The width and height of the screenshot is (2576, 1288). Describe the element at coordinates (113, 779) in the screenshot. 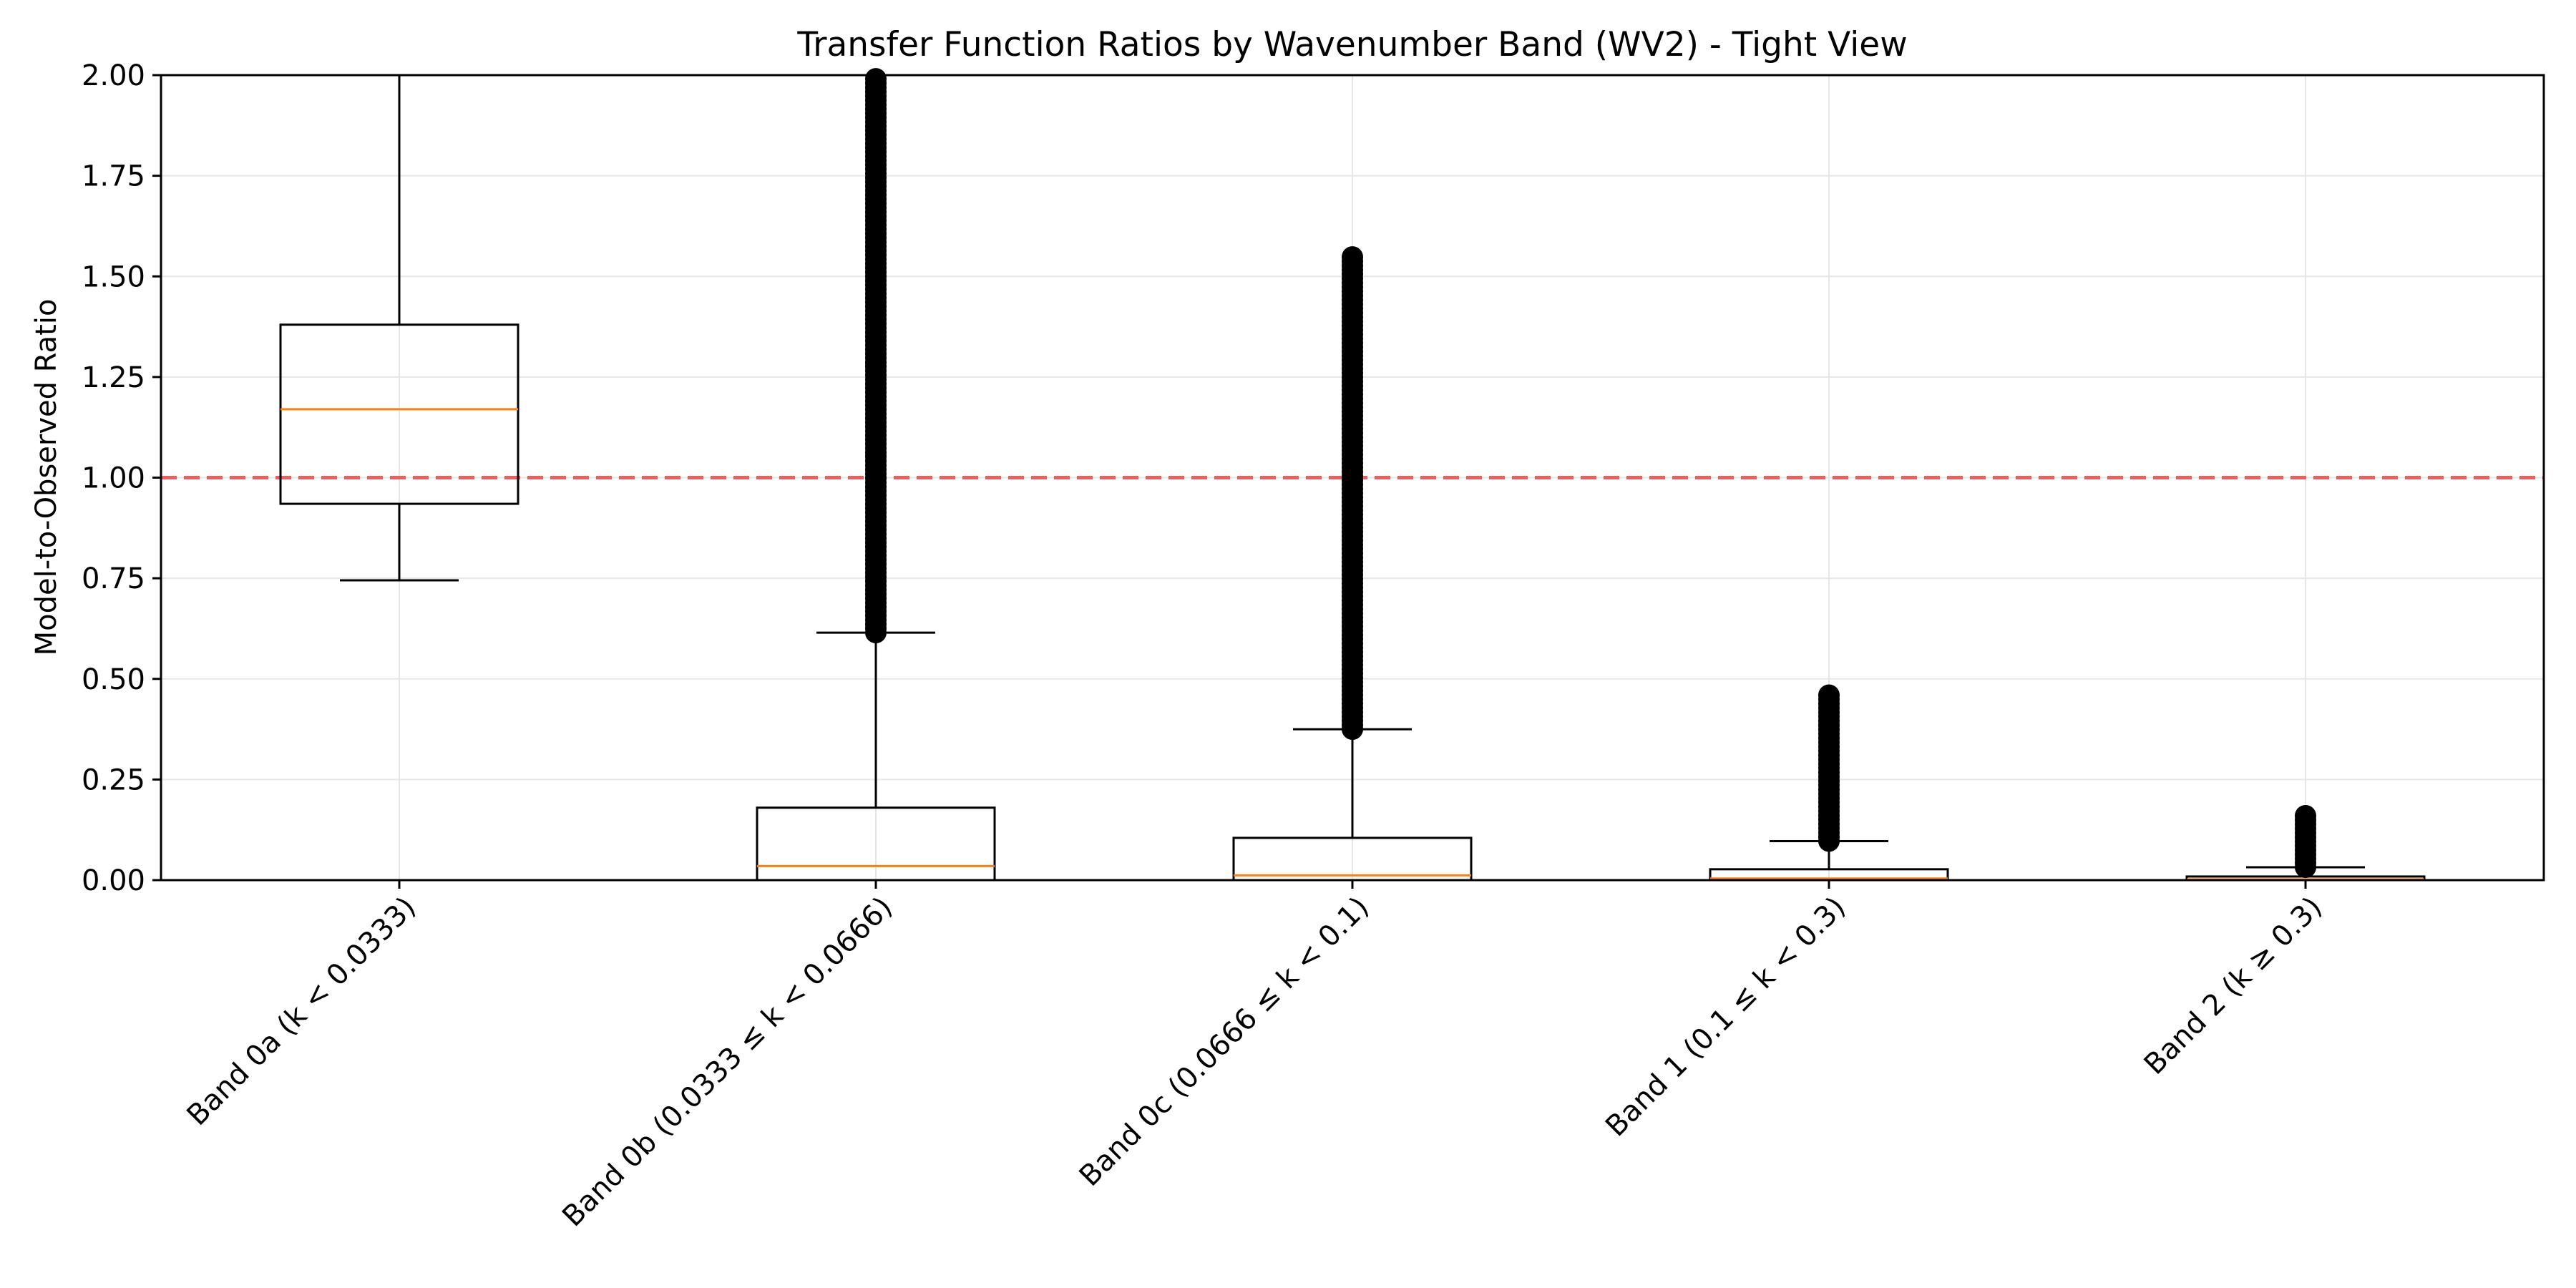

I see `y-tick-label: 0.25` at that location.